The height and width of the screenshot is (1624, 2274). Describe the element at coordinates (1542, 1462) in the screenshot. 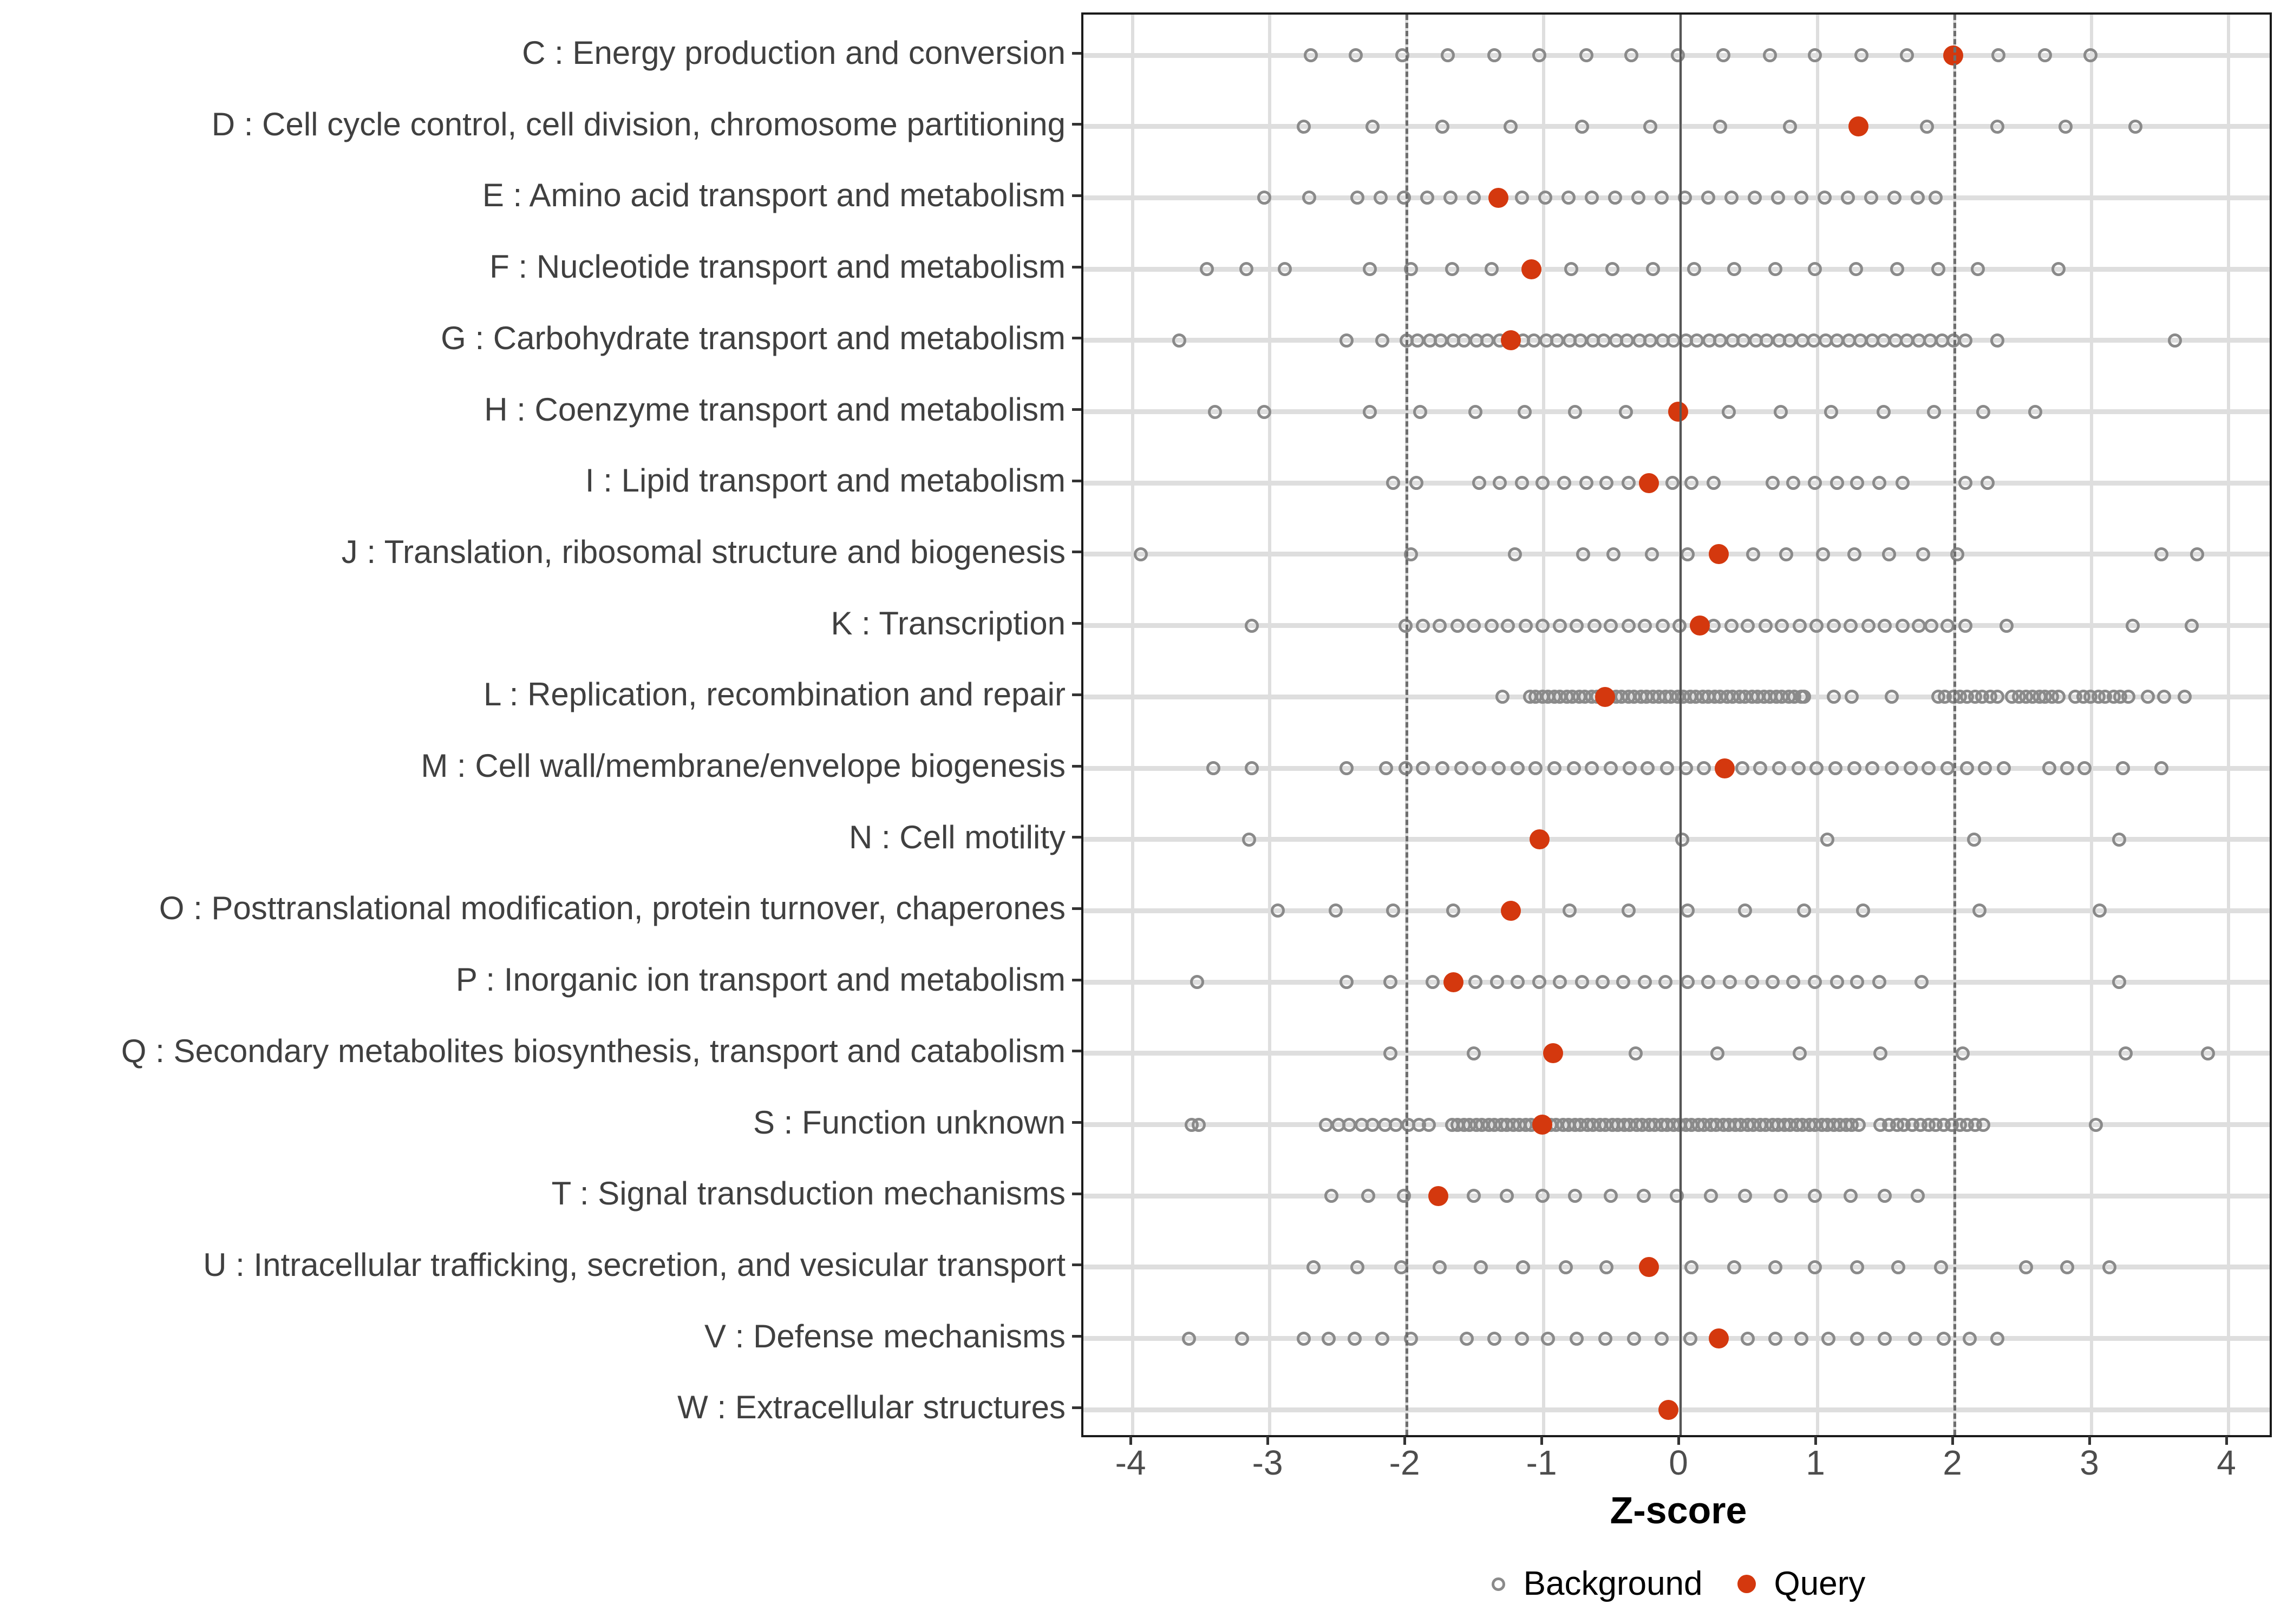

I see `x-tick-label: -1` at that location.